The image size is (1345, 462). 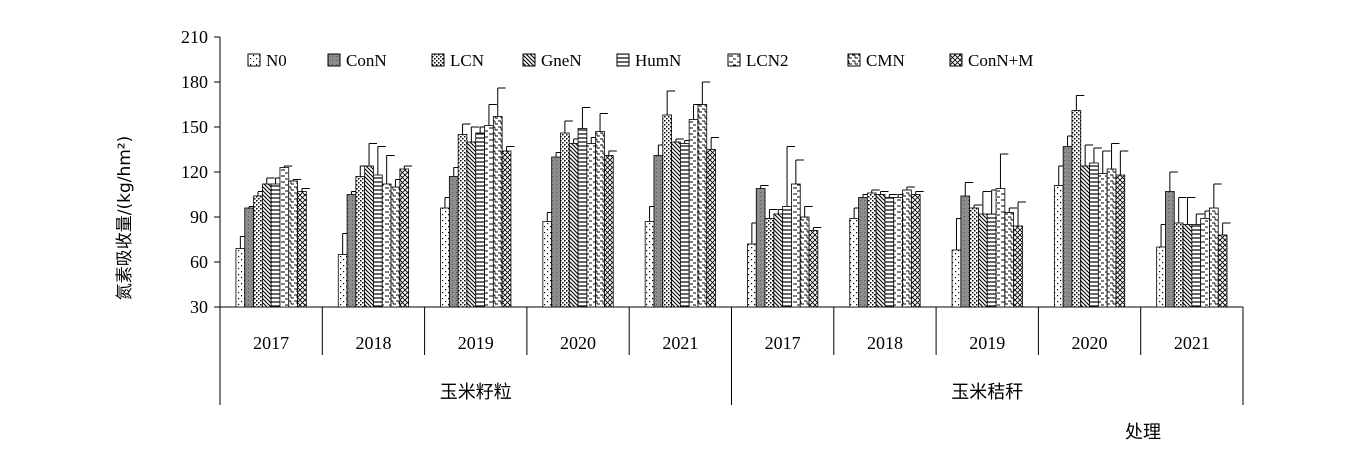 What do you see at coordinates (1143, 432) in the screenshot?
I see `x-axis-label: 处理` at bounding box center [1143, 432].